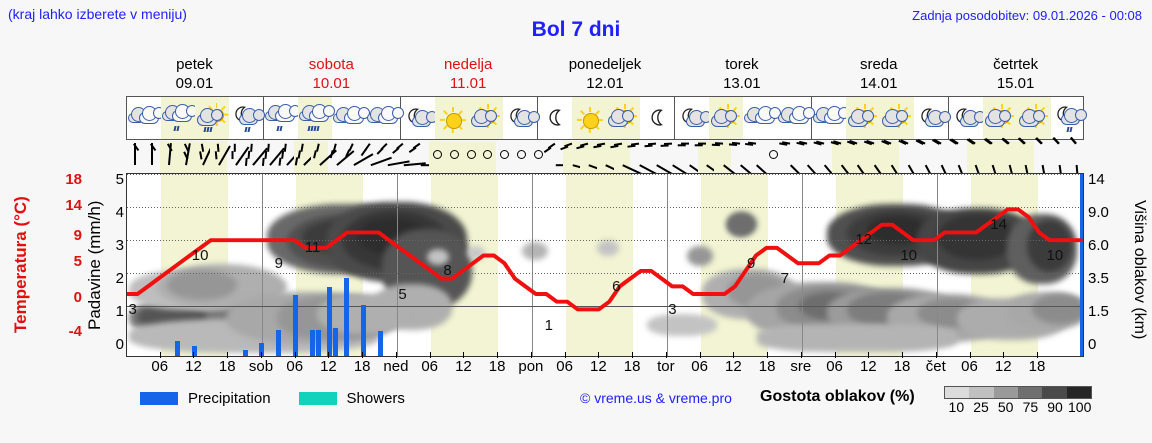 Image resolution: width=1152 pixels, height=443 pixels. I want to click on day-date: 11.01, so click(468, 83).